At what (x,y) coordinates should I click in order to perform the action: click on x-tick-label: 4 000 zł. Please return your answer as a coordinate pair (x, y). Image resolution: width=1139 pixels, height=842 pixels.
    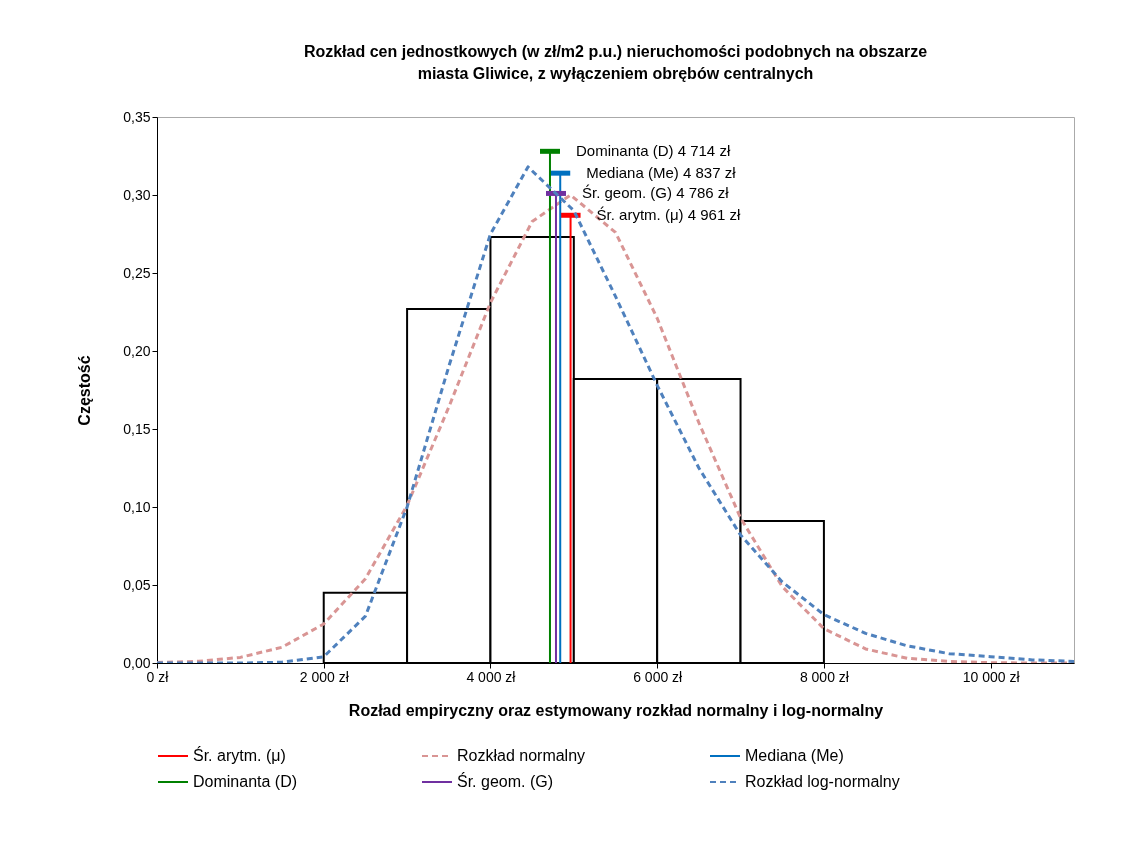
    Looking at the image, I should click on (491, 676).